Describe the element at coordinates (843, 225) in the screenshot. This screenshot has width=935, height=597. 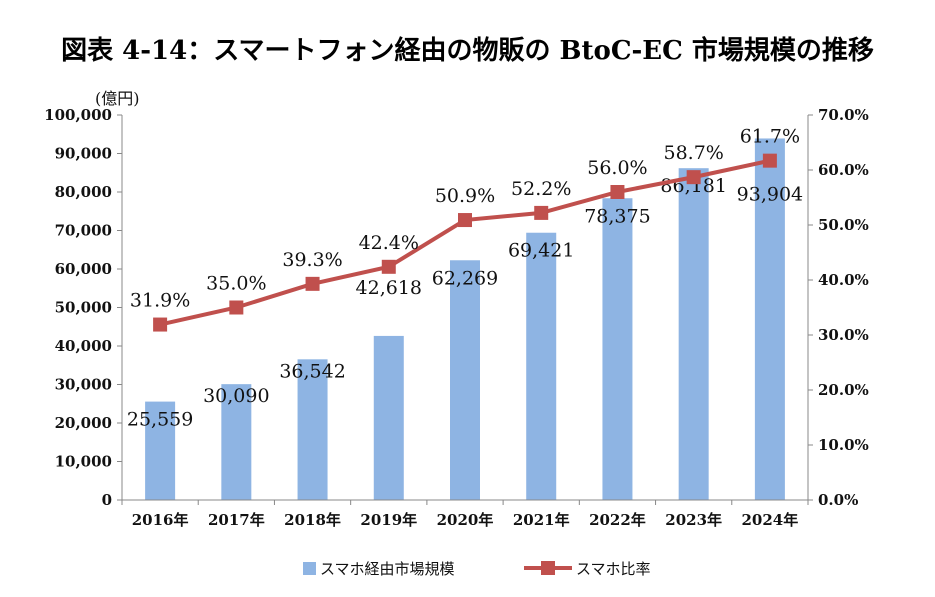
I see `right-tick-label: 50.0%` at that location.